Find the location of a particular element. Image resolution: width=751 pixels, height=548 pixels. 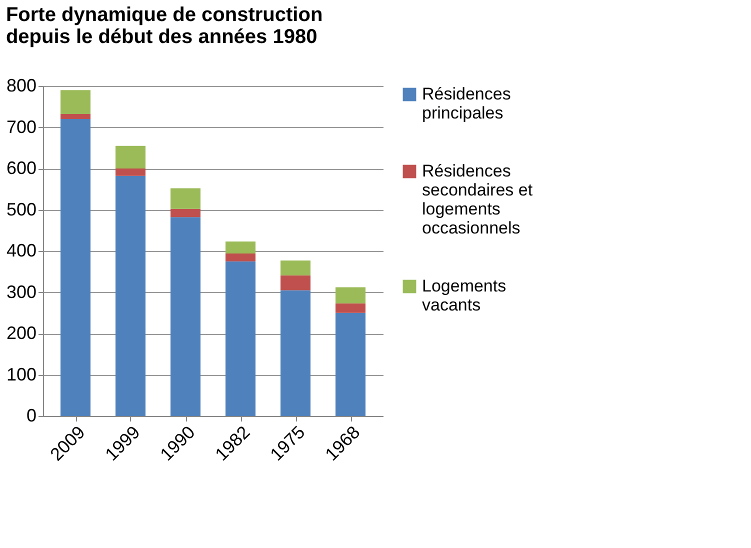

y-tick-label: 100 is located at coordinates (21, 374).